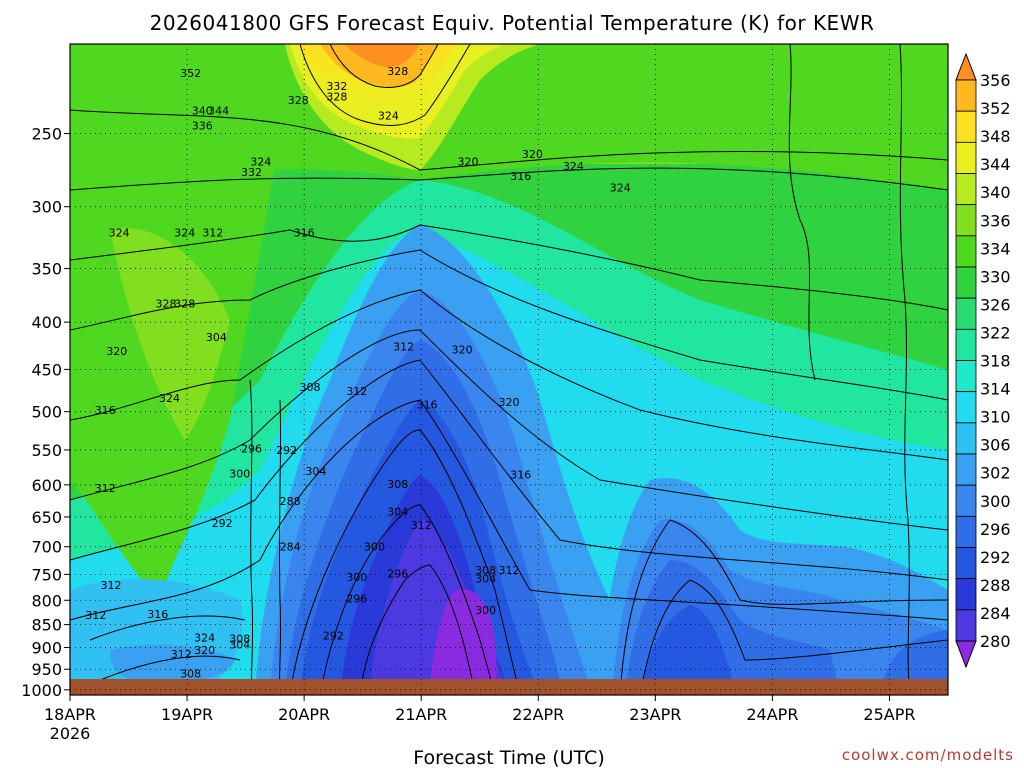 This screenshot has width=1024, height=768. What do you see at coordinates (70, 714) in the screenshot?
I see `x-tick-label: 18APR` at bounding box center [70, 714].